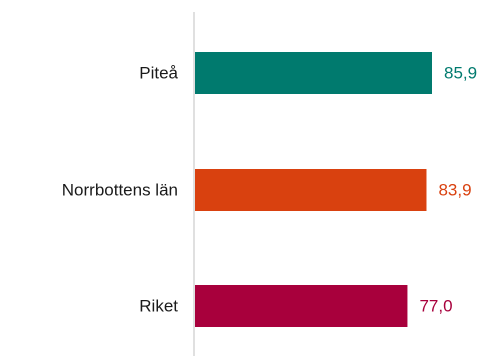  I want to click on value-label: 85,9, so click(460, 73).